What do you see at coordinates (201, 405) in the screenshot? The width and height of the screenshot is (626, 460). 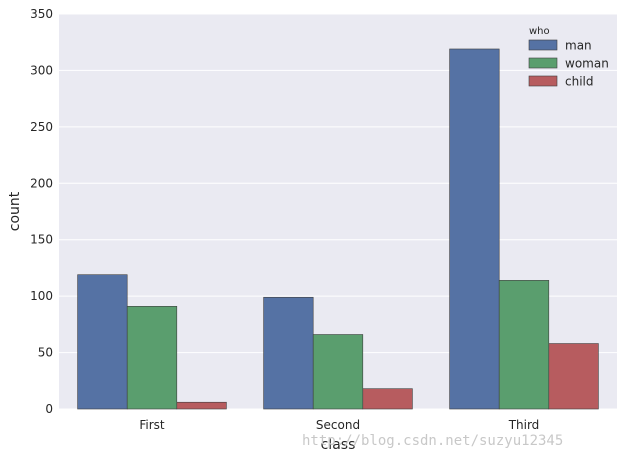 I see `bar-child-first` at bounding box center [201, 405].